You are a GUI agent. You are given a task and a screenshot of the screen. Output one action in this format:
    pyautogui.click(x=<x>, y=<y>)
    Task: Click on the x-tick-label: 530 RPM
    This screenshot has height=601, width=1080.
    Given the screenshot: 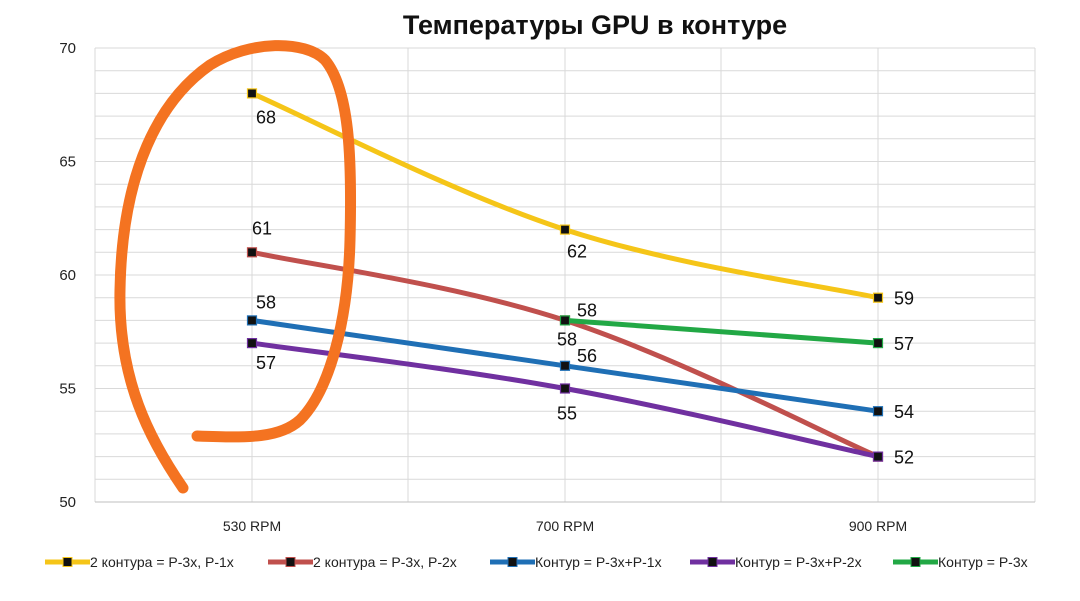 What is the action you would take?
    pyautogui.click(x=252, y=526)
    